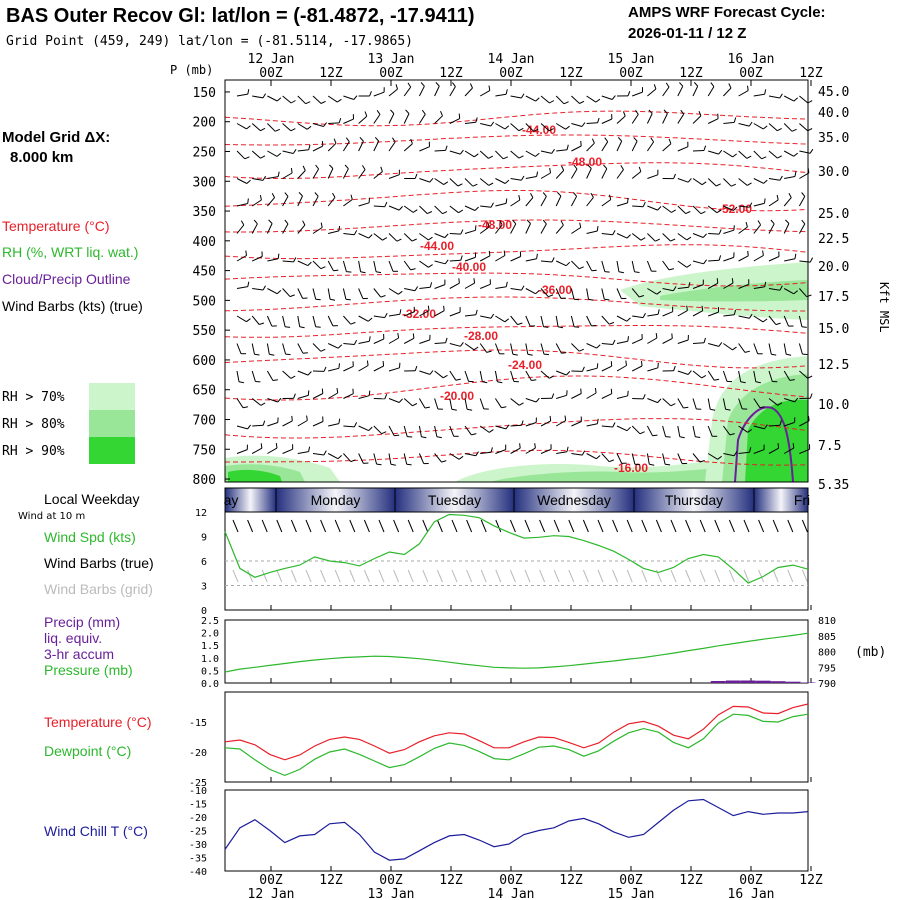 This screenshot has height=900, width=900. What do you see at coordinates (454, 500) in the screenshot?
I see `weekday-name: Tuesday` at bounding box center [454, 500].